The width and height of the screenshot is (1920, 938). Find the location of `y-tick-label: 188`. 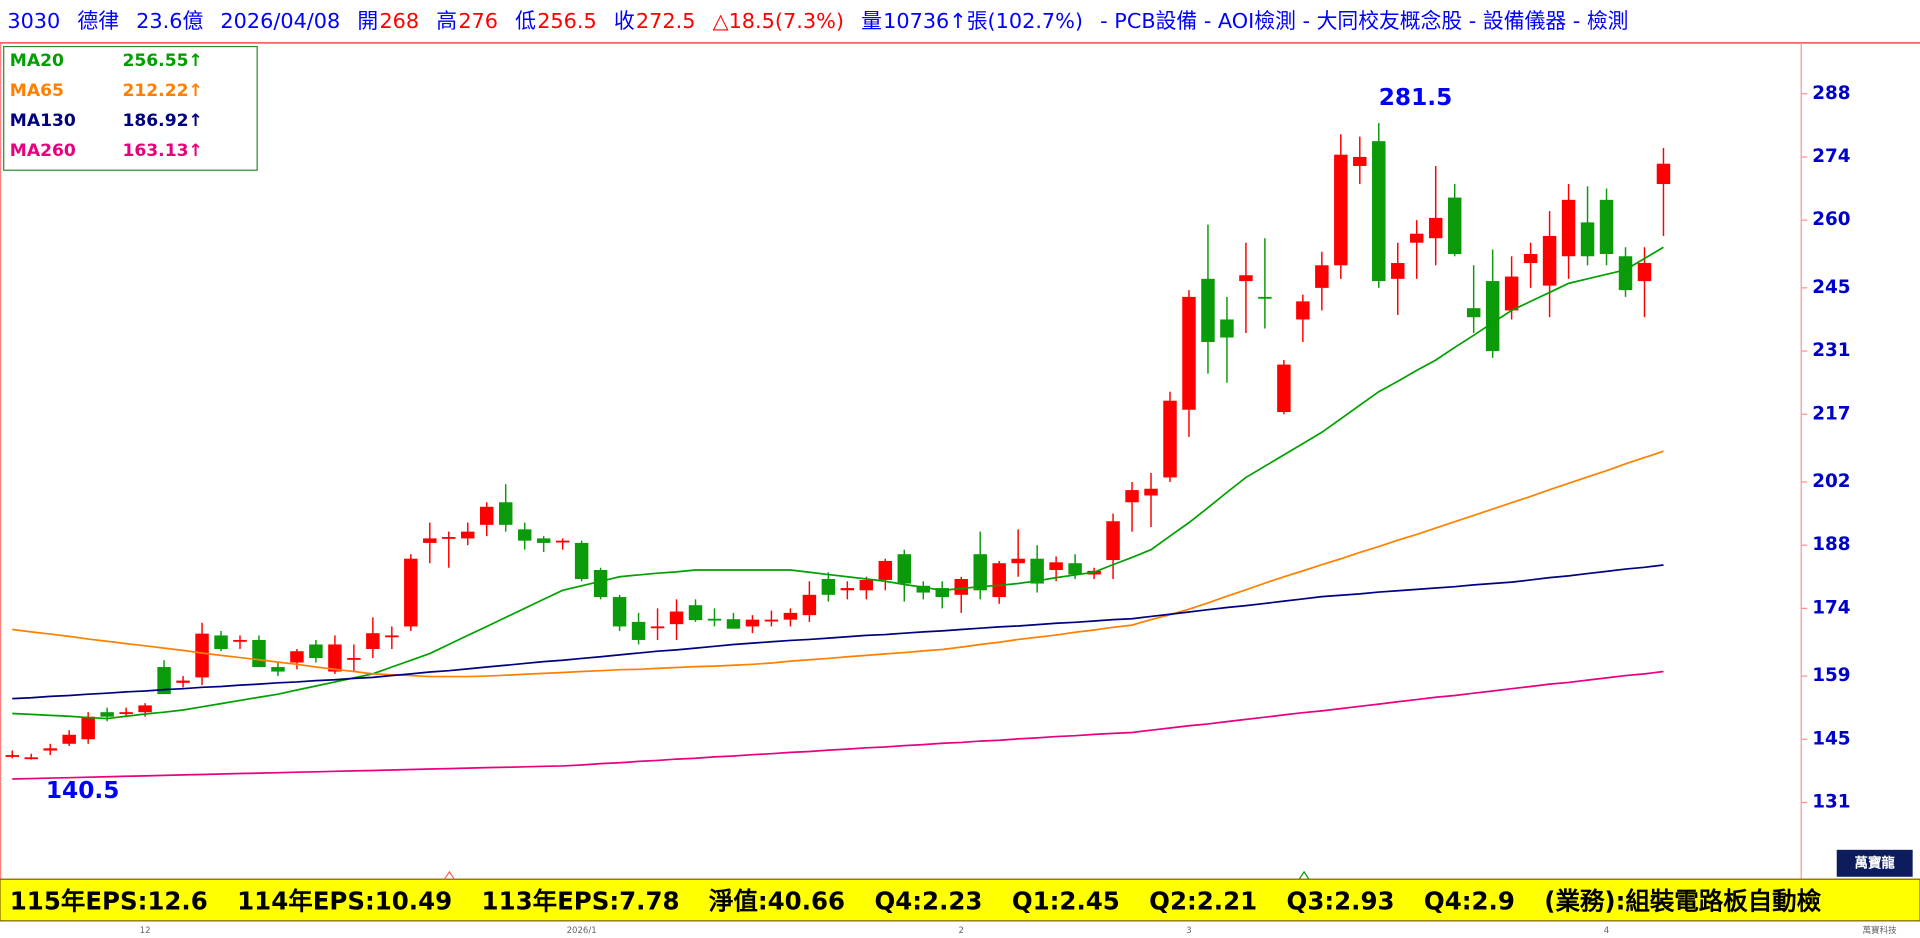

y-tick-label: 188 is located at coordinates (1831, 544).